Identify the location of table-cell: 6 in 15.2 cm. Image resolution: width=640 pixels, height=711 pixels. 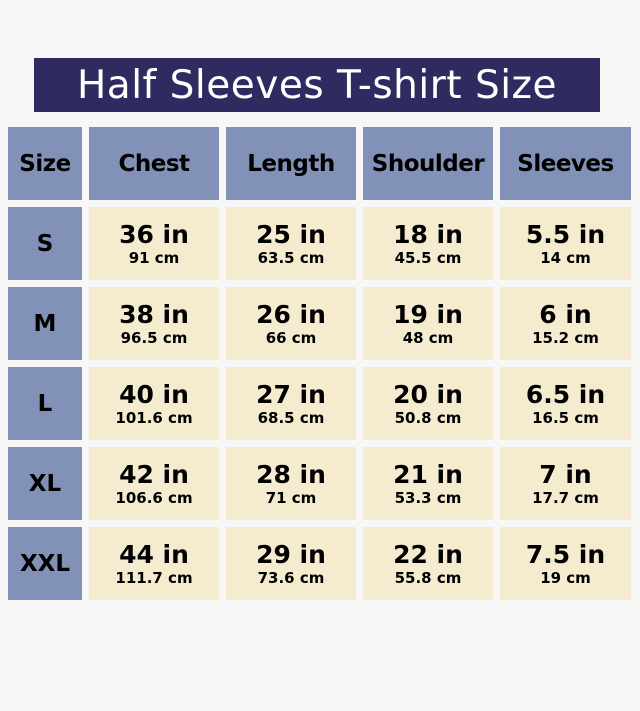
(565, 323).